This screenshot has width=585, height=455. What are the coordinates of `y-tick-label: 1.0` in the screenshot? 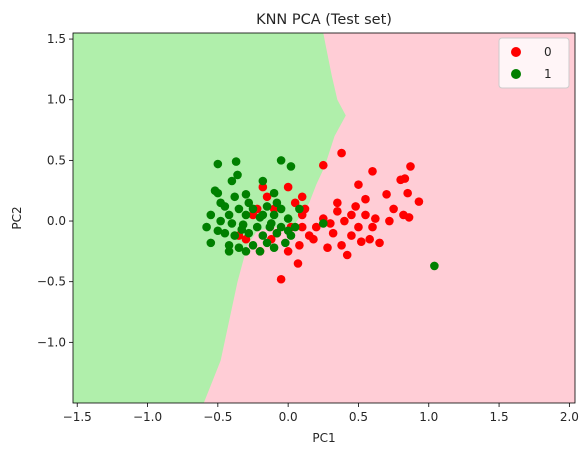 It's located at (56, 100).